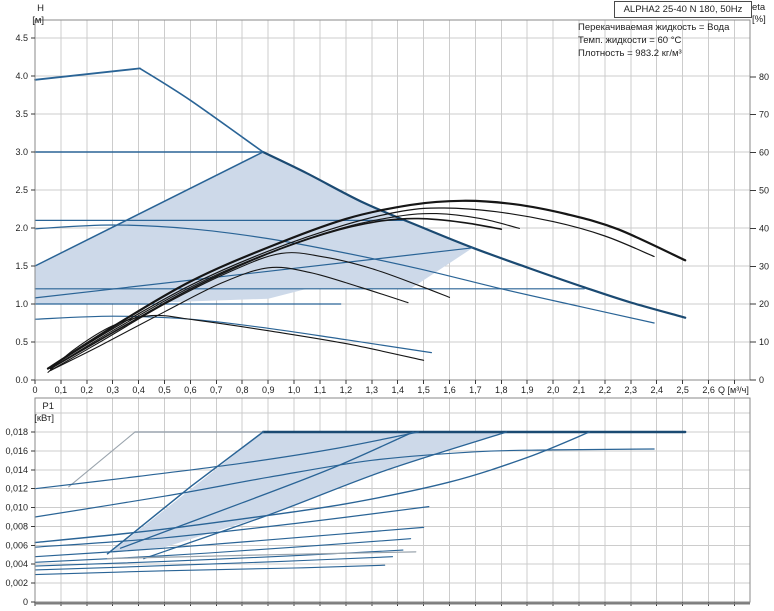 The height and width of the screenshot is (611, 774). Describe the element at coordinates (164, 390) in the screenshot. I see `svg-text: 0,5` at that location.